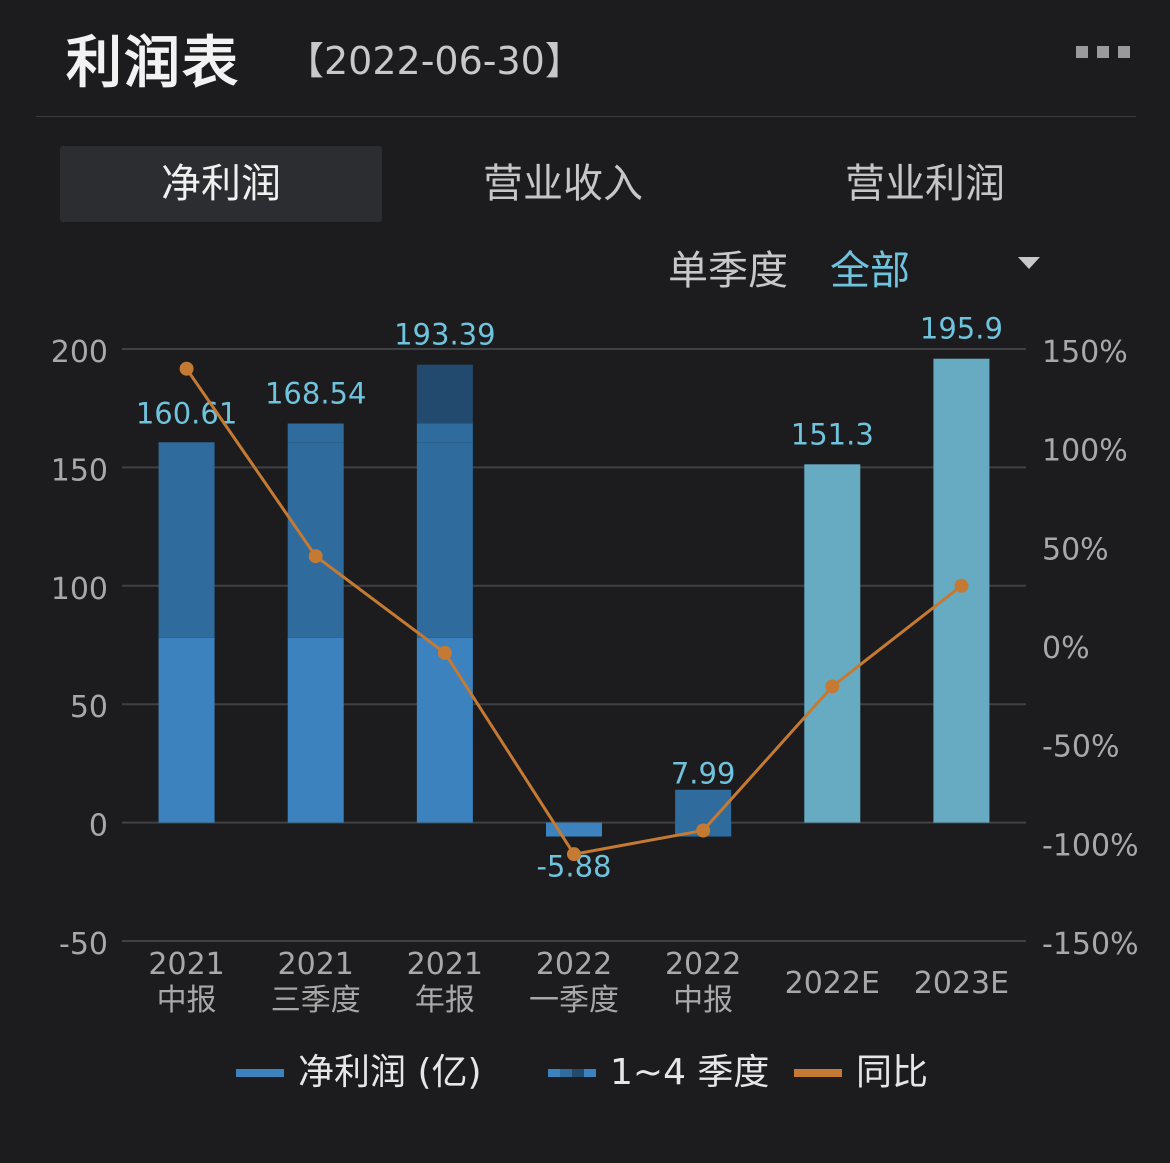  What do you see at coordinates (83, 944) in the screenshot?
I see `y-left-tick-label: -50` at bounding box center [83, 944].